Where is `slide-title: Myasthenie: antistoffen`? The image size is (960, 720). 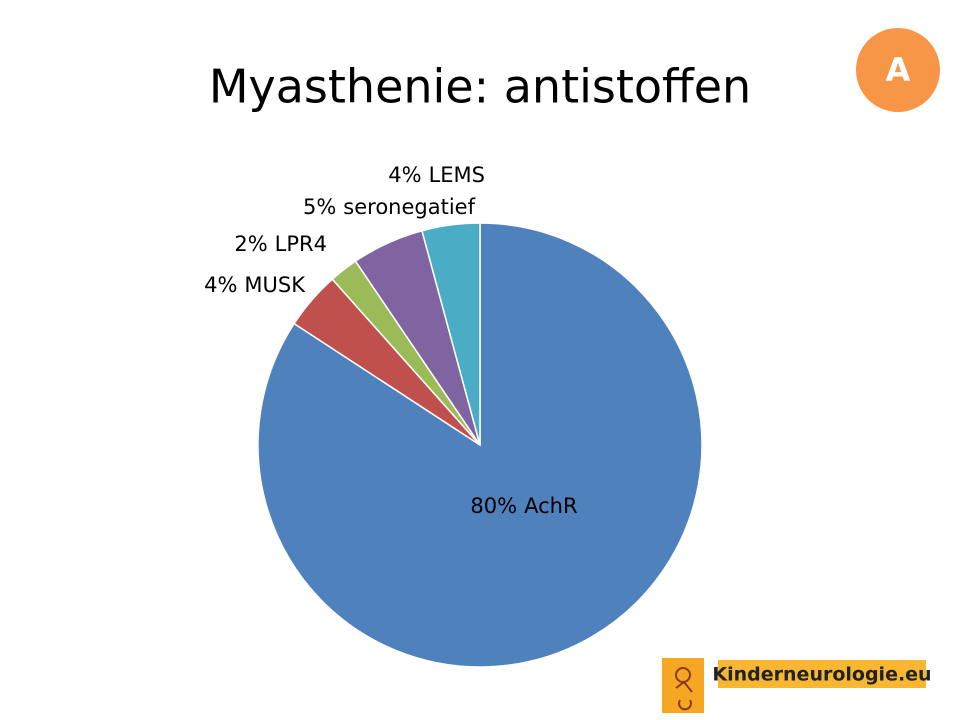 slide-title: Myasthenie: antistoffen is located at coordinates (480, 87).